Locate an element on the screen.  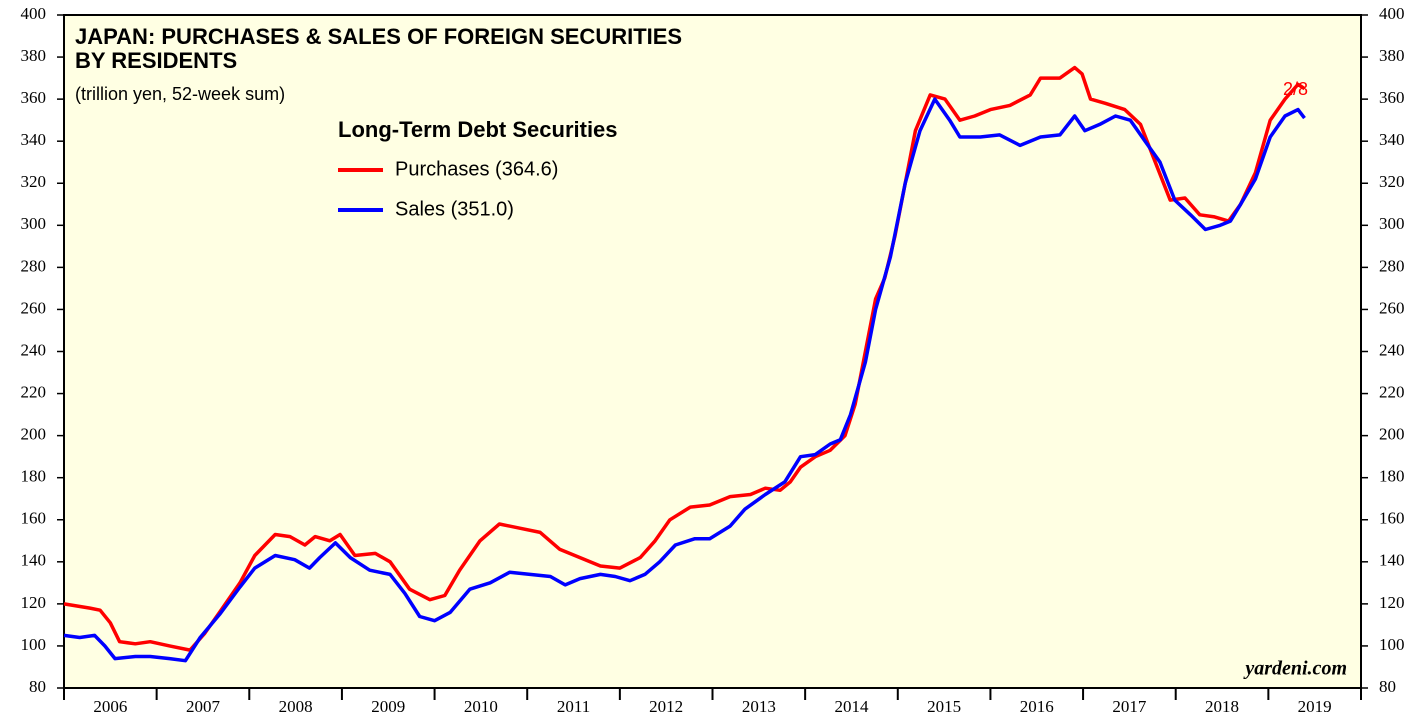
y-tick-label: 200 is located at coordinates (34, 434).